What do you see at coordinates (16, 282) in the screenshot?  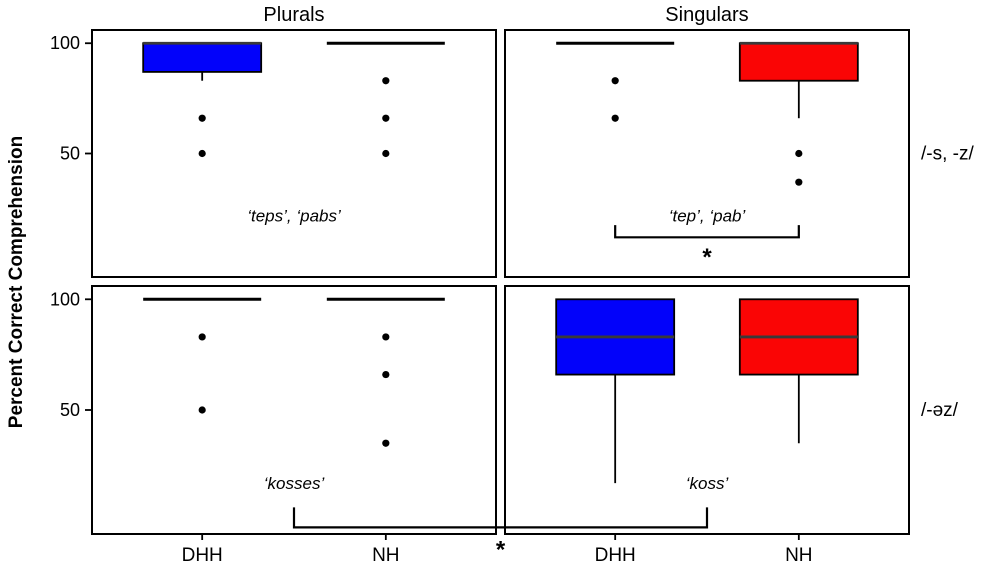 I see `y-axis-title: Percent Correct Comprehension` at bounding box center [16, 282].